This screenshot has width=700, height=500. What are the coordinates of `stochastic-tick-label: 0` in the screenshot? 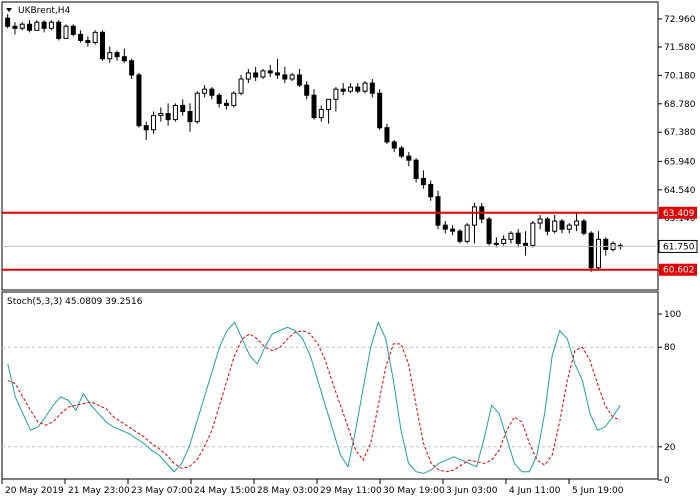 It's located at (667, 481).